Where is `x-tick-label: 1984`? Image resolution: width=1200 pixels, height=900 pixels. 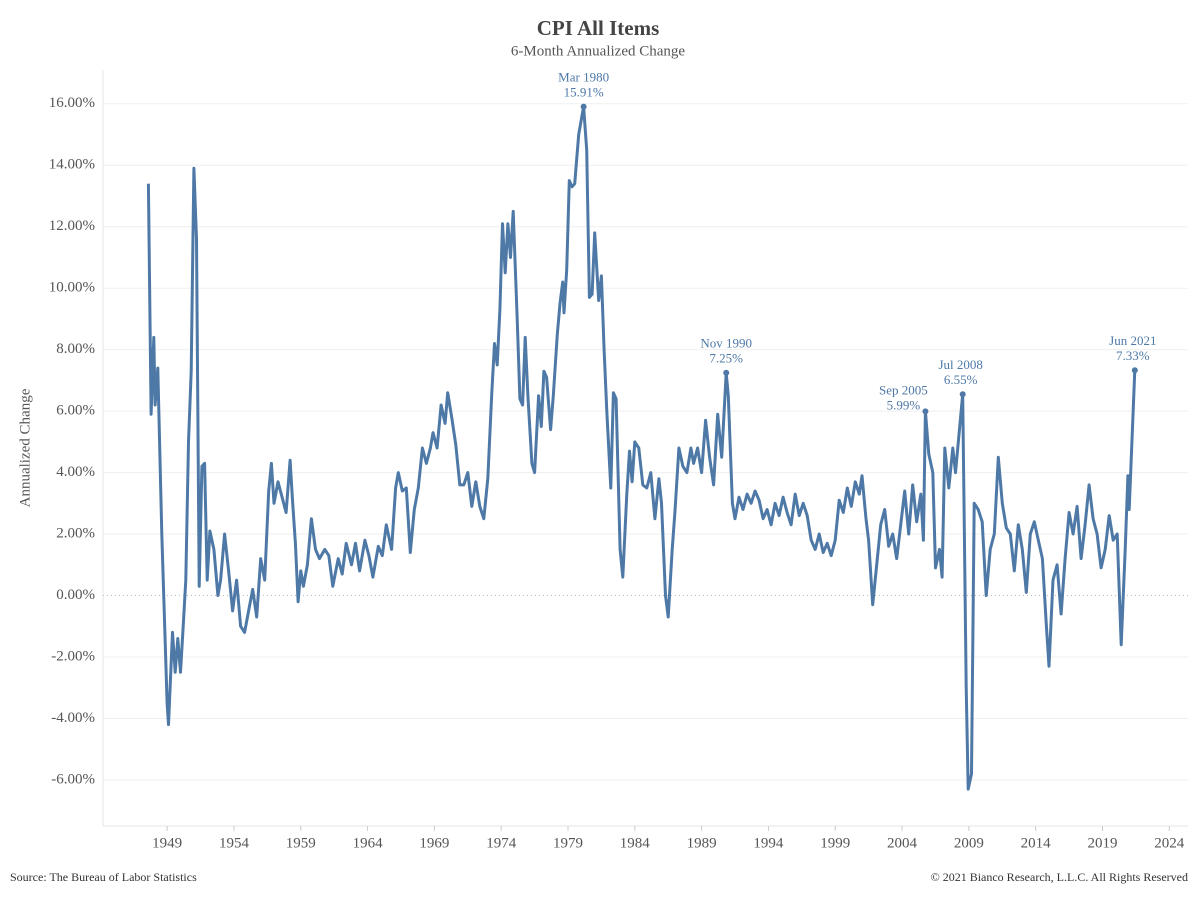 x-tick-label: 1984 is located at coordinates (635, 843).